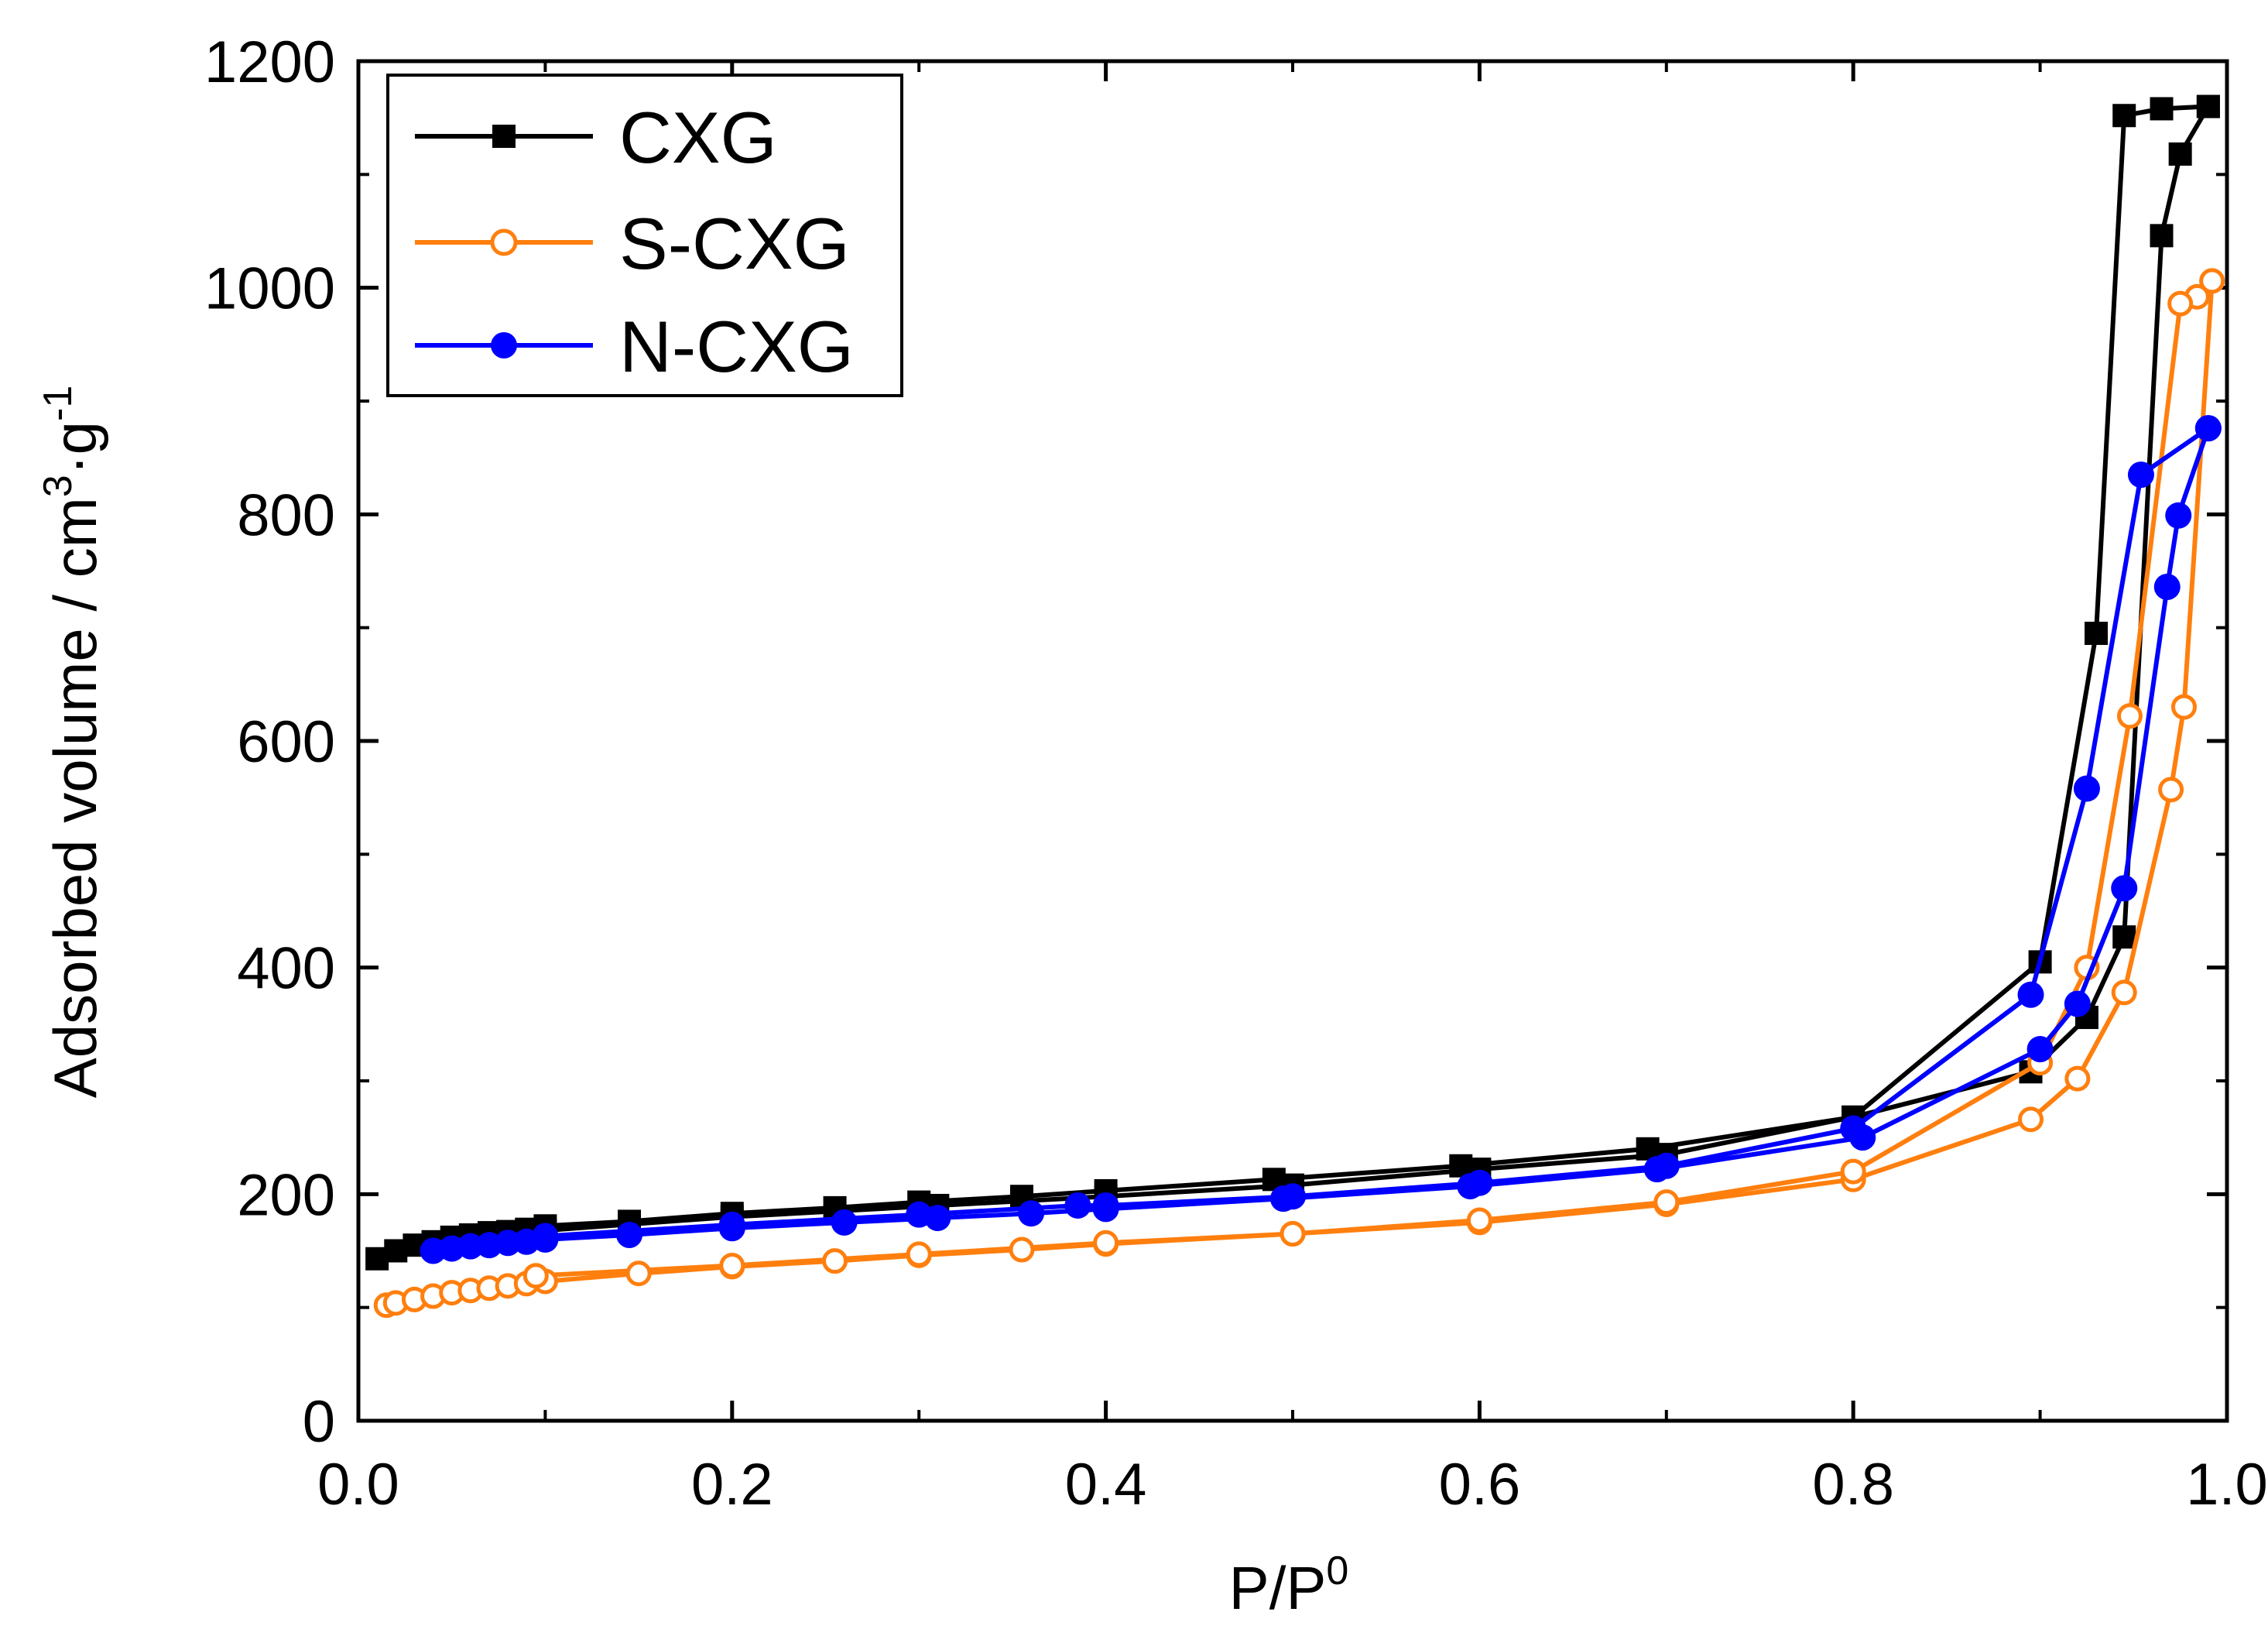 This screenshot has height=1636, width=2268. I want to click on legend-label-cxg: CXG, so click(698, 137).